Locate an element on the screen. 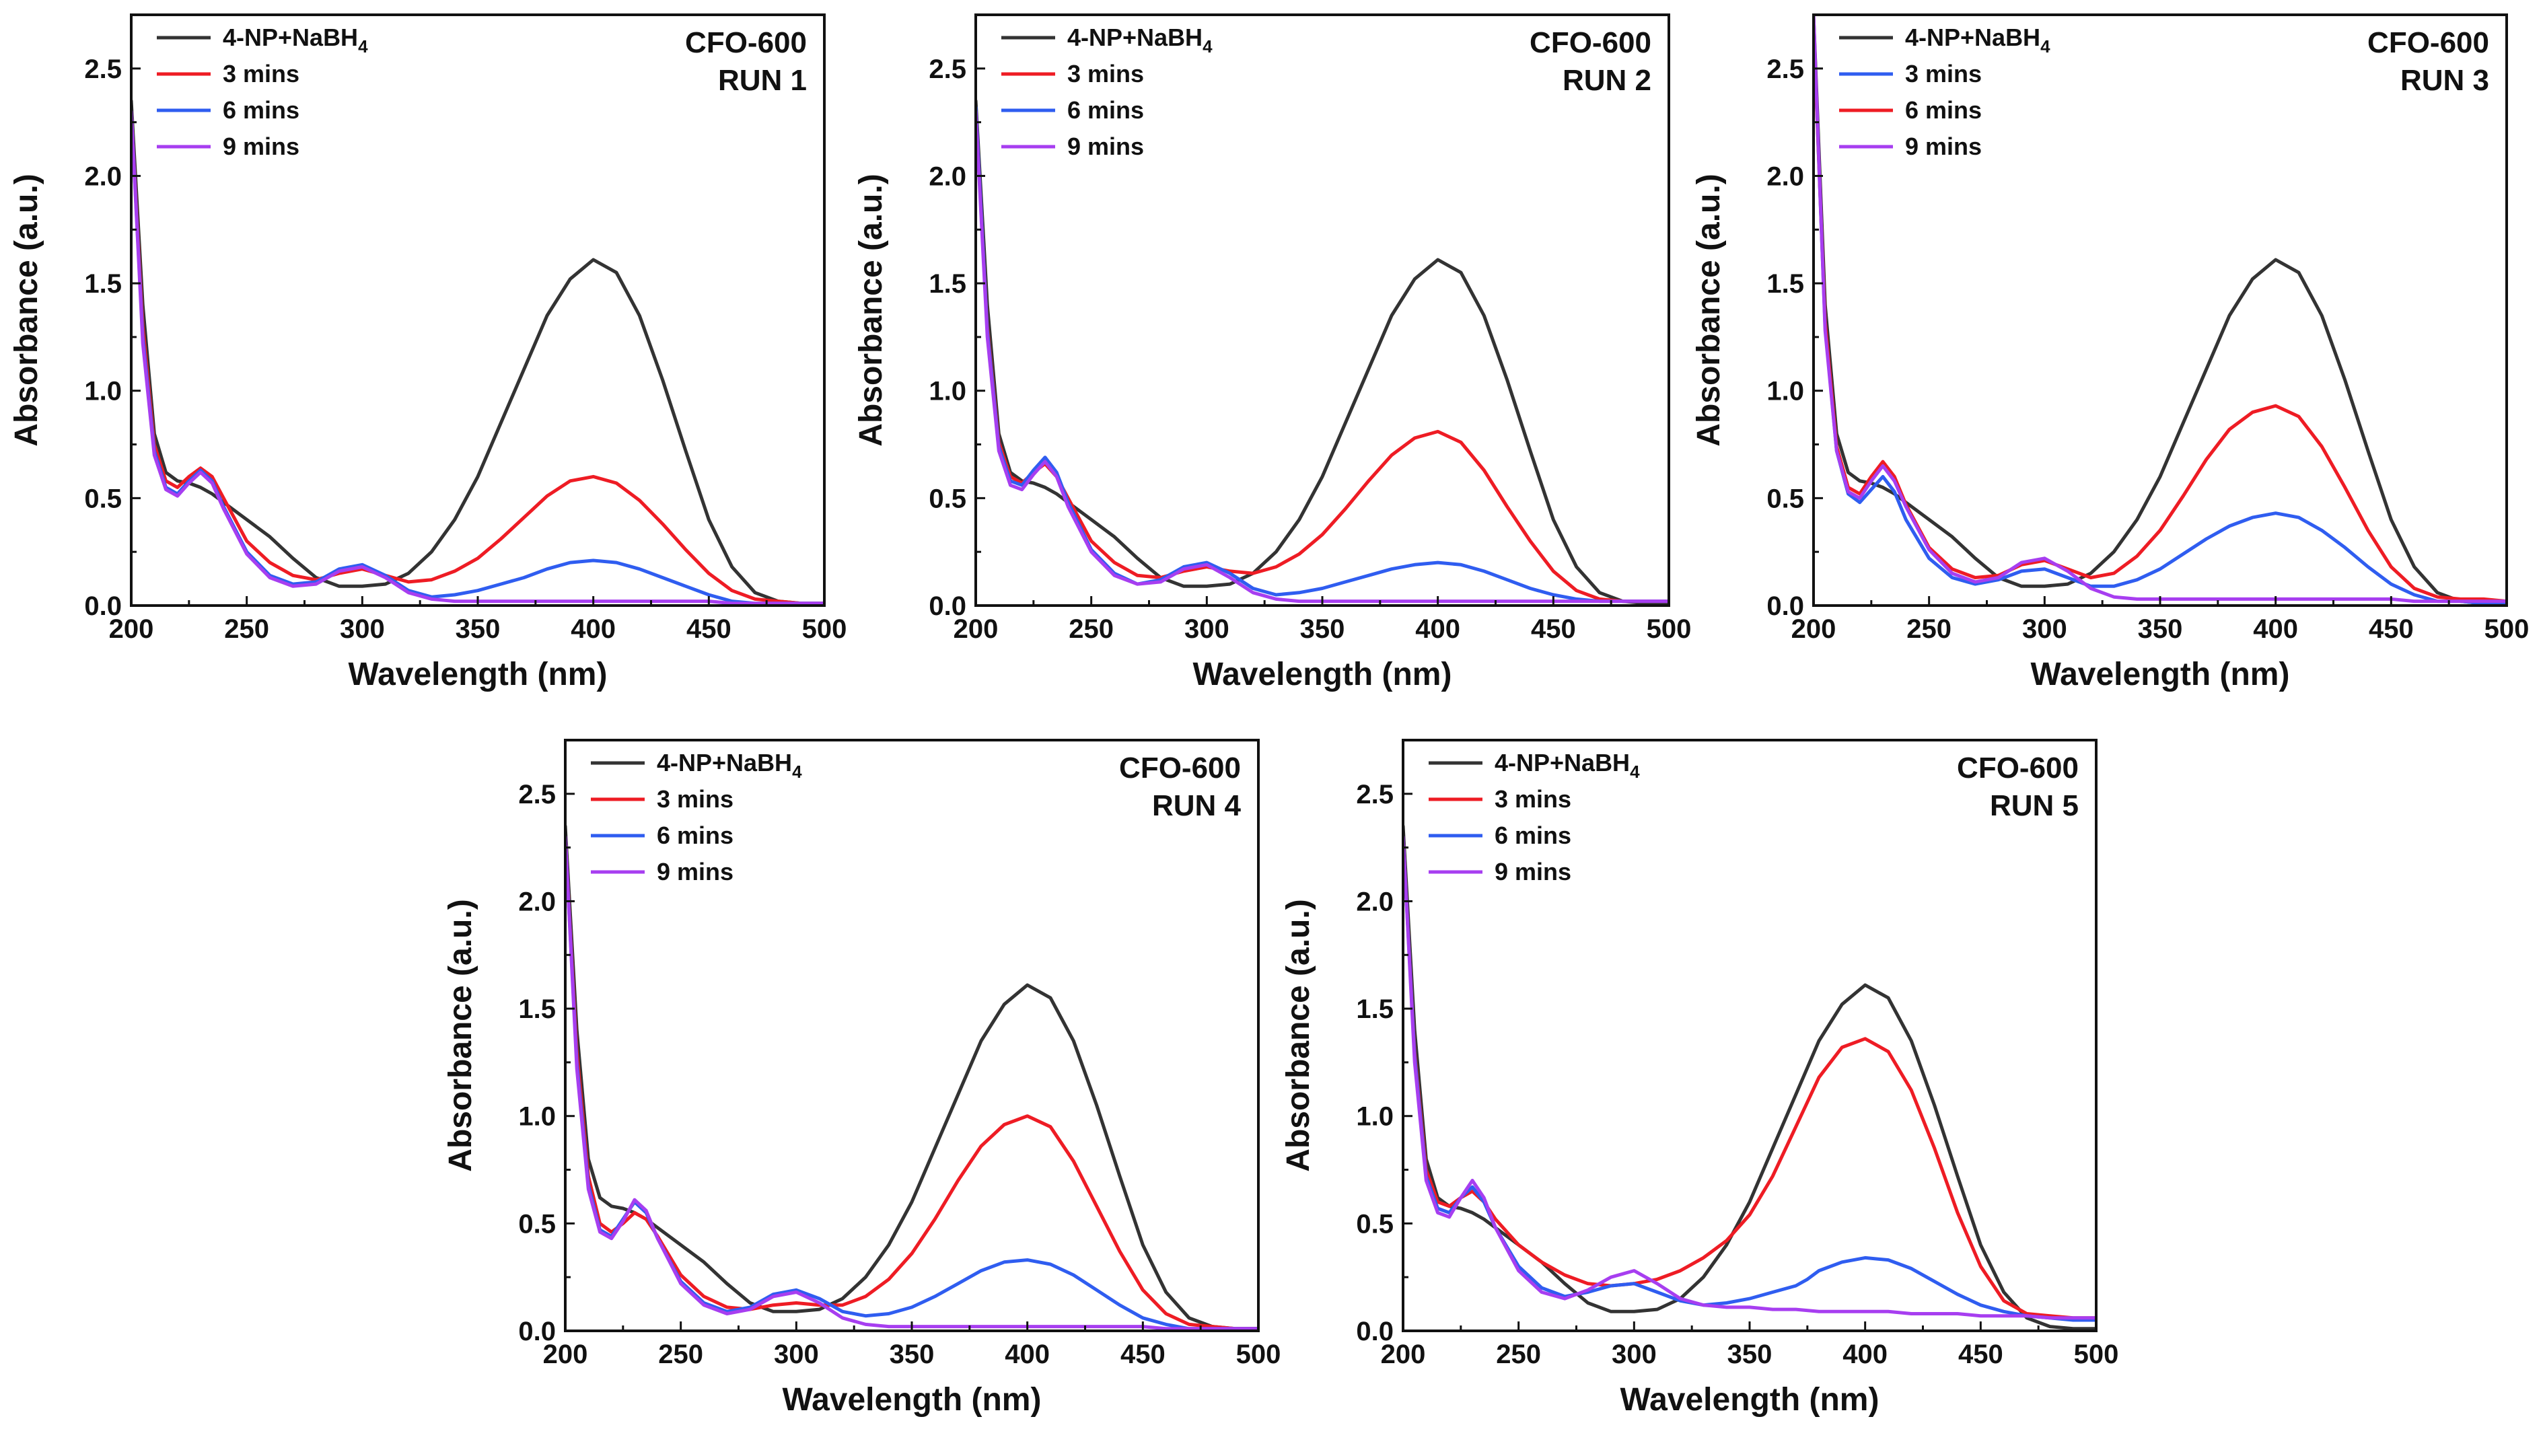 The height and width of the screenshot is (1456, 2543). legend-label-text: 3 mins is located at coordinates (261, 73).